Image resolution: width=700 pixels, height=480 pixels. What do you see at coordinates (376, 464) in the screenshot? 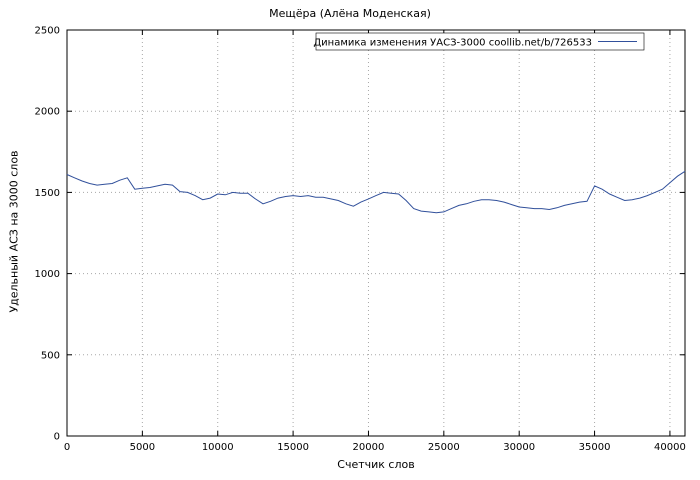
I see `x-axis-label: Счетчик слов` at bounding box center [376, 464].